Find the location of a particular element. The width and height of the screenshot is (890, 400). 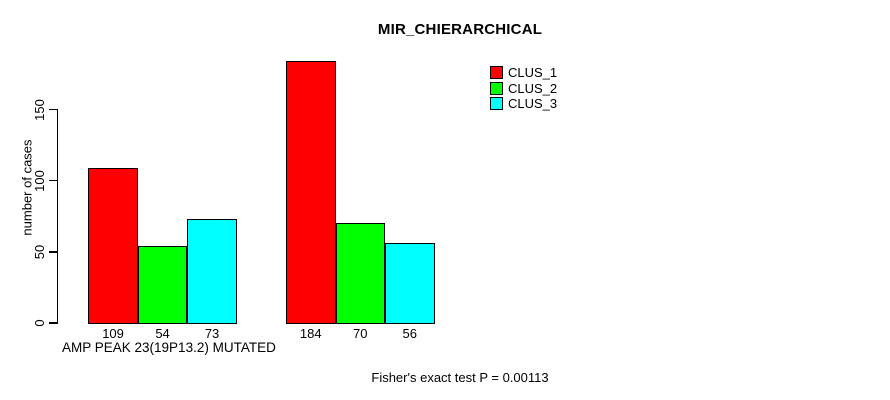

bar-value-label-clus_1-group2: 184 is located at coordinates (310, 333).